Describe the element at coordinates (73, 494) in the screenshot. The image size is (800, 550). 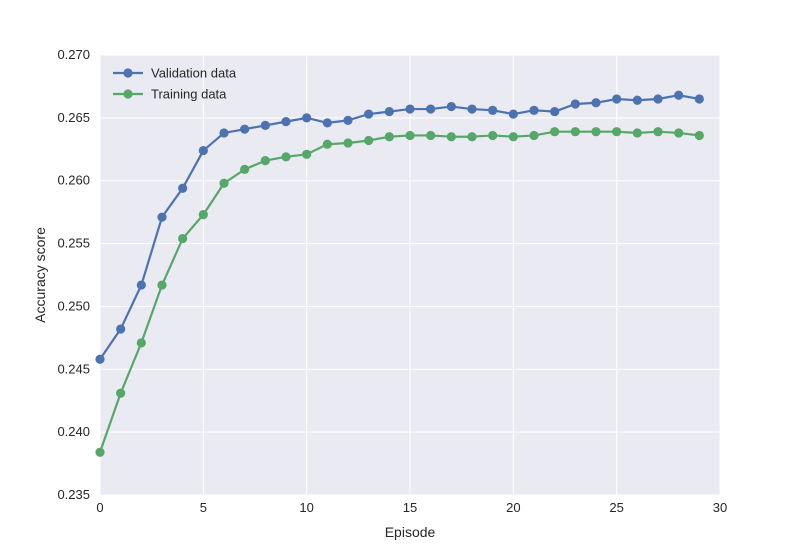
I see `y-tick-label: 0.235` at that location.